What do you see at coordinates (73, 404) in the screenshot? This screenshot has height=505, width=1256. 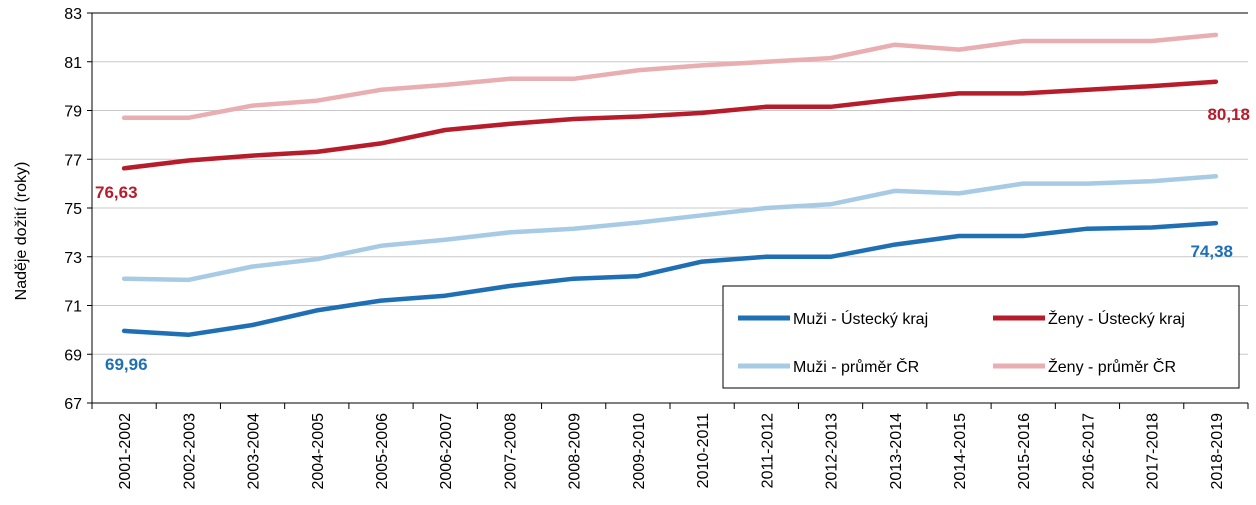 I see `y-tick-label-67: 67` at bounding box center [73, 404].